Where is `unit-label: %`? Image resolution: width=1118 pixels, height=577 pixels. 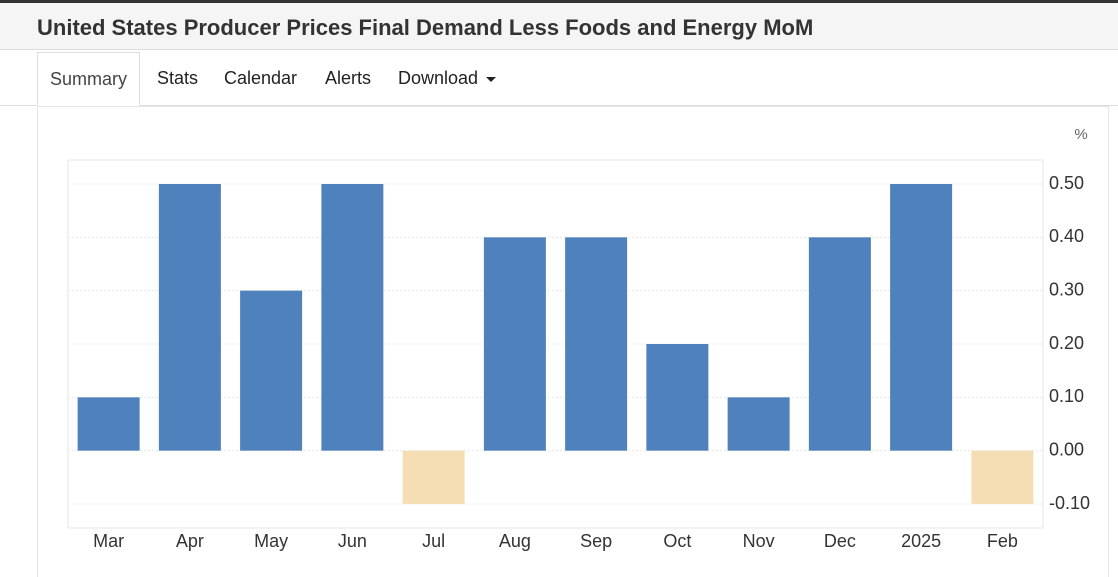
unit-label: % is located at coordinates (1080, 134).